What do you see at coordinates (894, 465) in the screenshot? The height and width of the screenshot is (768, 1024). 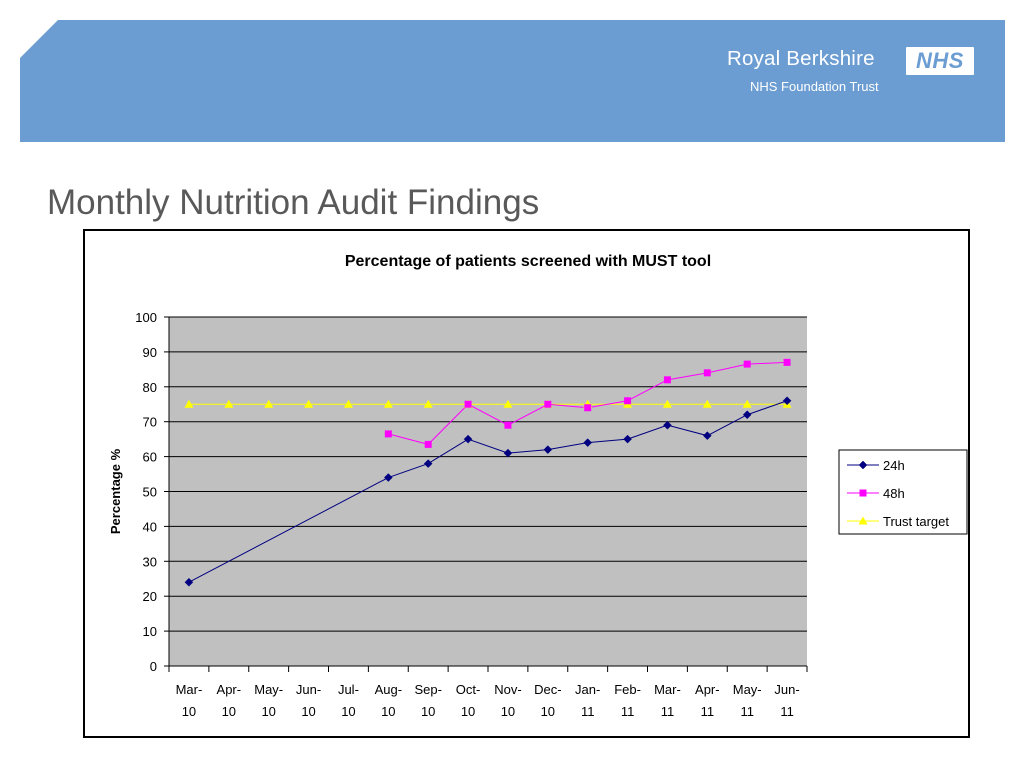 I see `legend-label: 24h` at bounding box center [894, 465].